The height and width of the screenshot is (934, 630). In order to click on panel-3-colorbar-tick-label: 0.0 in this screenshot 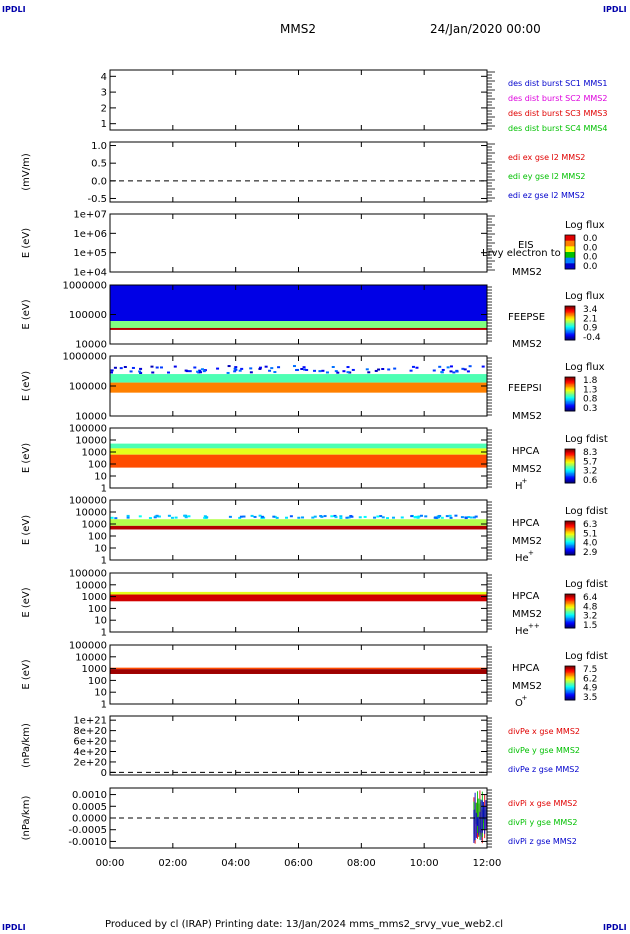, I will do `click(590, 258)`.